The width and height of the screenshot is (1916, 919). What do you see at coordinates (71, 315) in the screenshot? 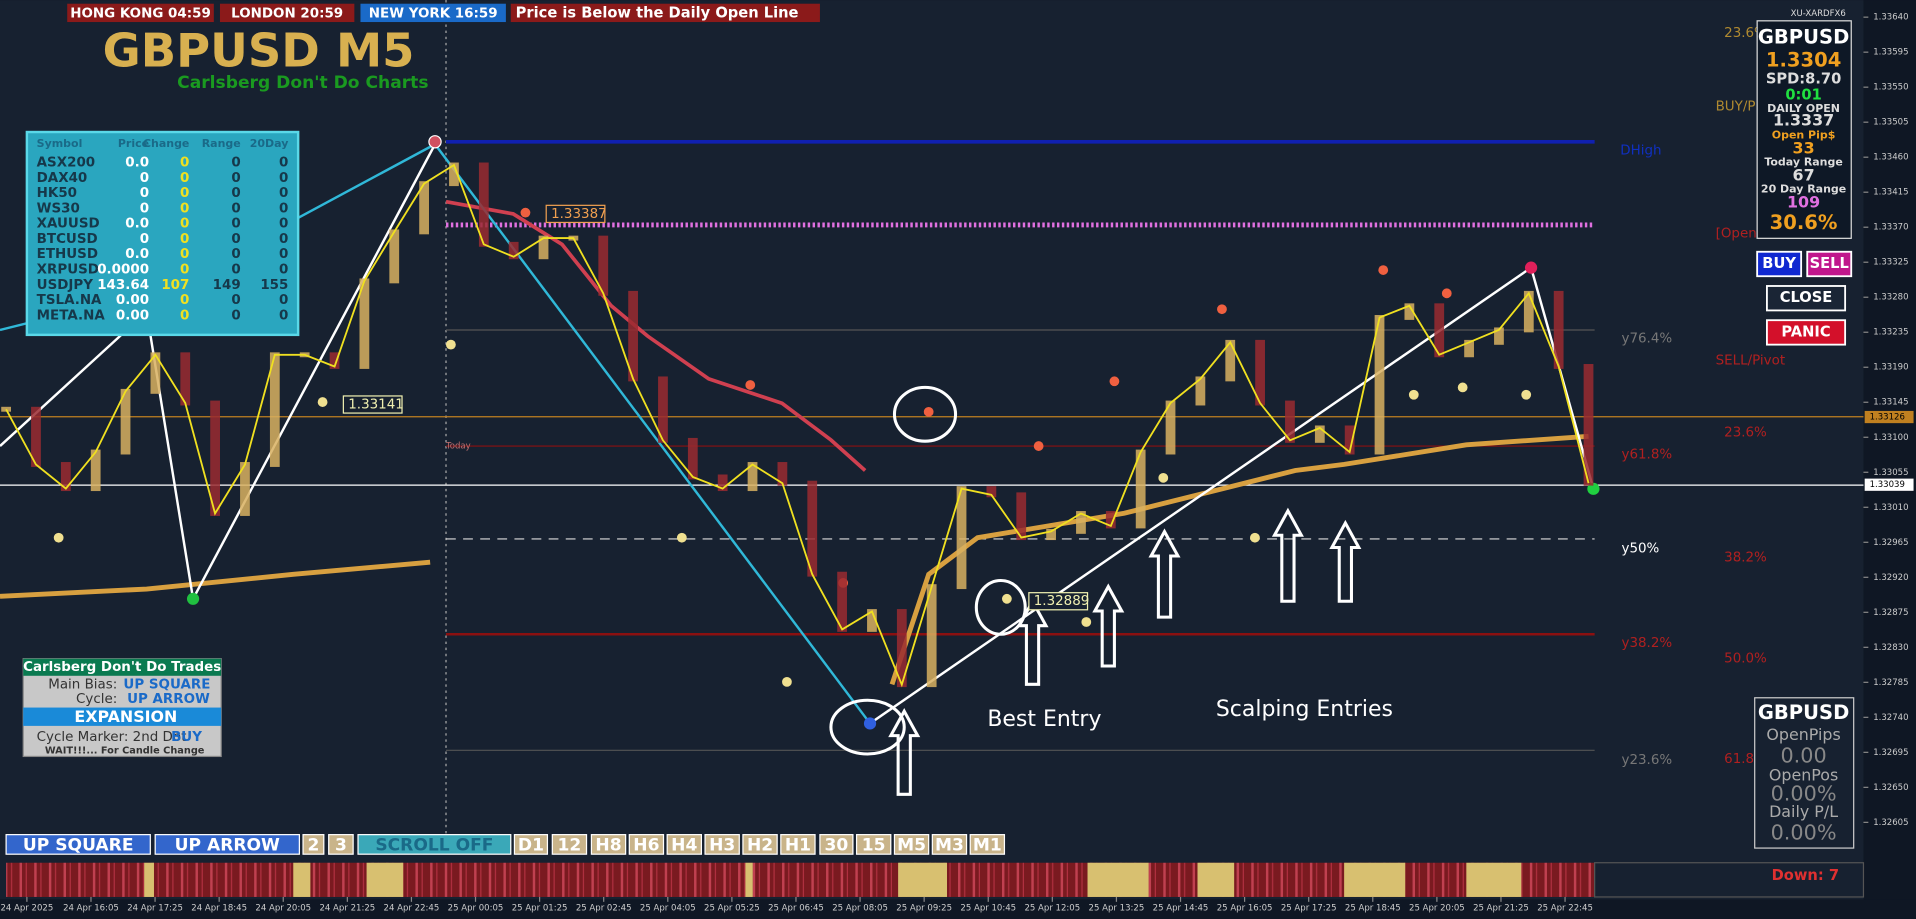
I see `table-cell: META.NA` at bounding box center [71, 315].